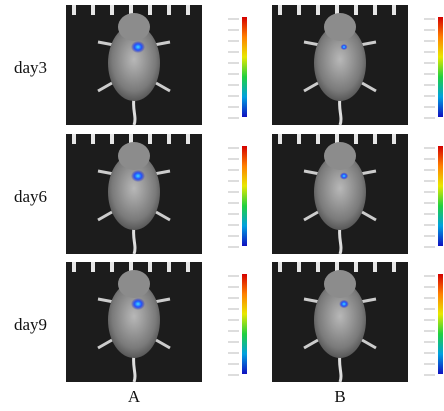 Image resolution: width=444 pixels, height=411 pixels. What do you see at coordinates (30, 196) in the screenshot?
I see `row-label: day6` at bounding box center [30, 196].